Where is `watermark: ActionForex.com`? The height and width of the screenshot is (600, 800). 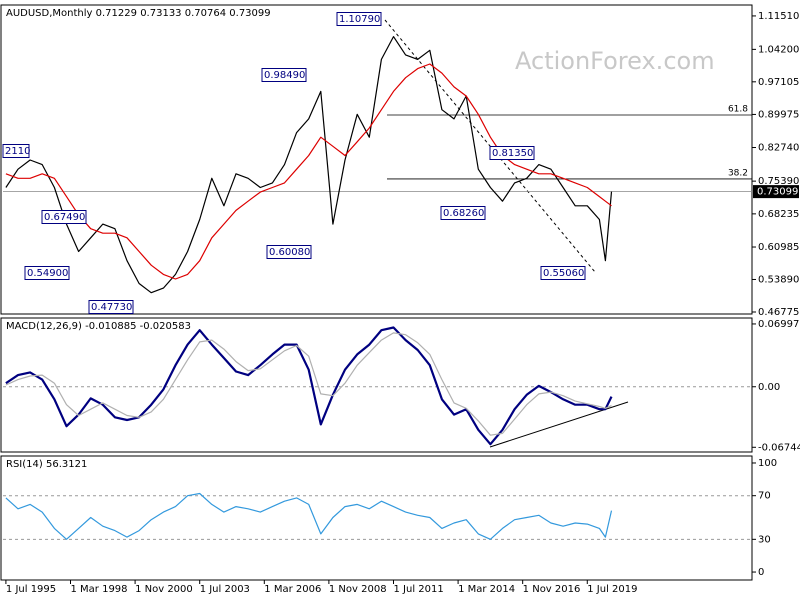 watermark: ActionForex.com is located at coordinates (615, 61).